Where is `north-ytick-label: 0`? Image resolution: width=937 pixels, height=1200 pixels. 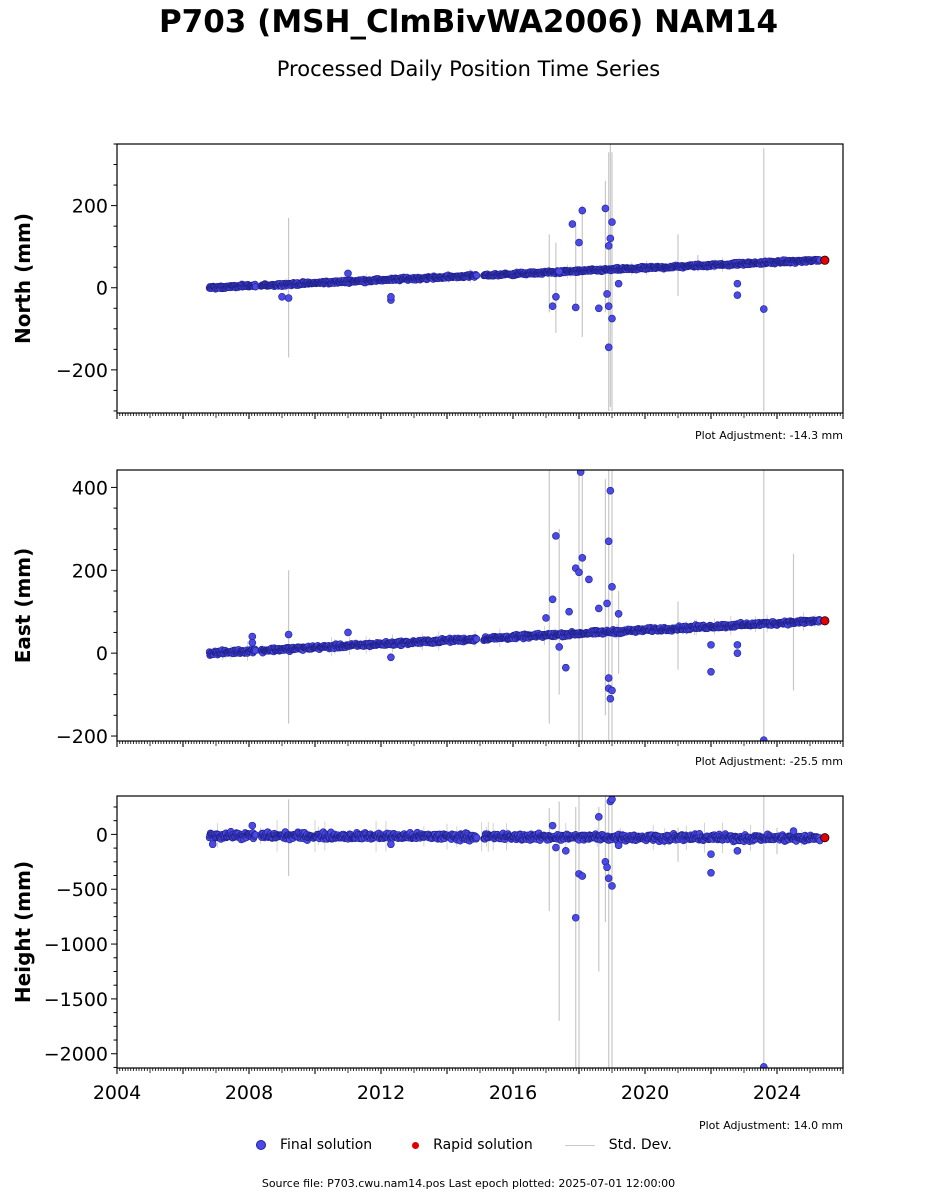
north-ytick-label: 0 is located at coordinates (102, 289).